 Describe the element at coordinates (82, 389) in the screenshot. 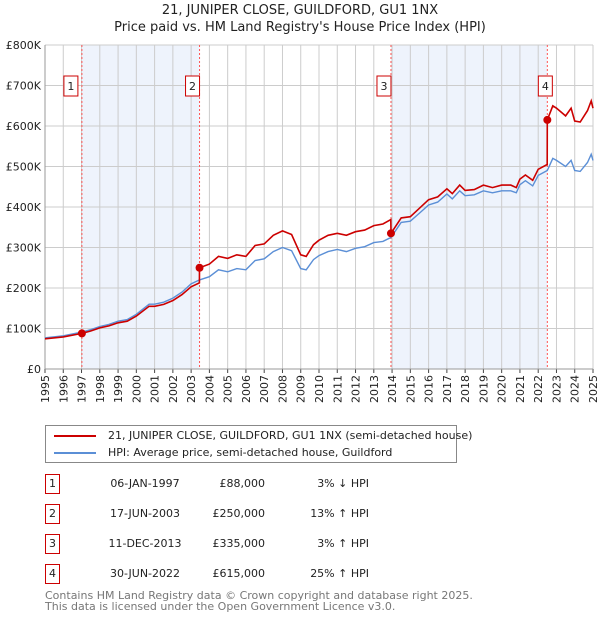

I see `x-tick-label: 1997` at that location.